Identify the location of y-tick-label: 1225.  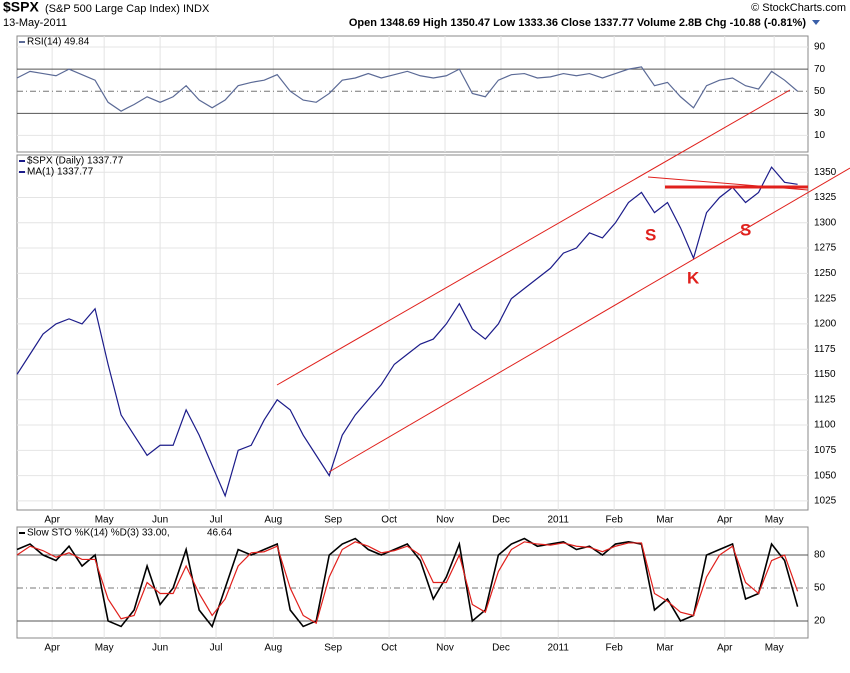
(825, 298).